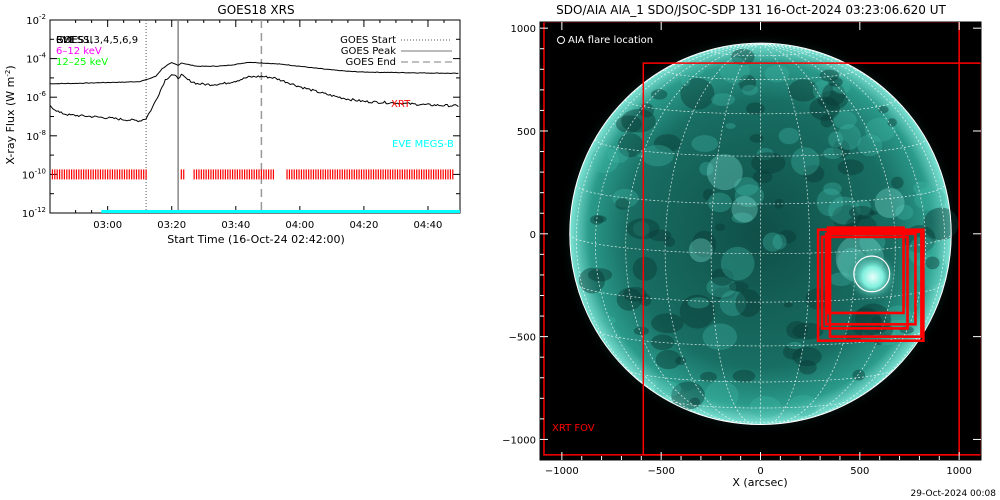 The image size is (1000, 500). What do you see at coordinates (561, 40) in the screenshot?
I see `flare-legend-circle-icon` at bounding box center [561, 40].